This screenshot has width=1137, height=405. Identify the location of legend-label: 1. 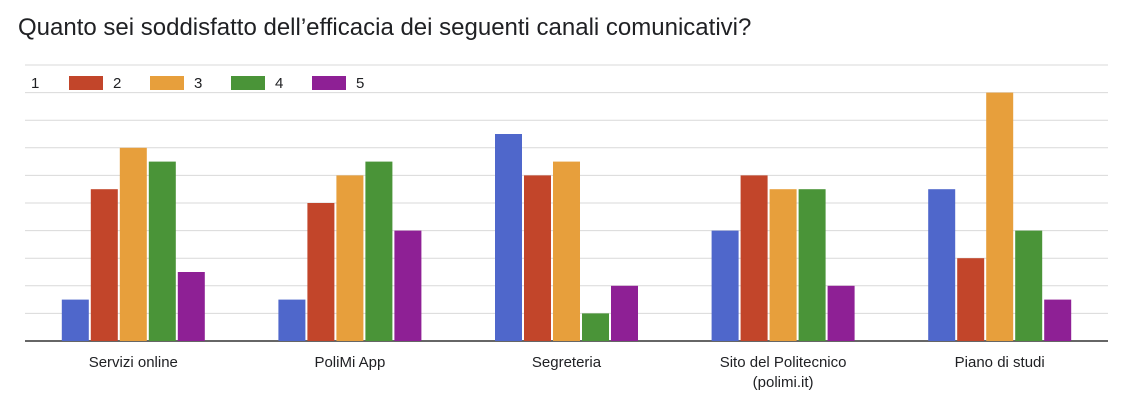
(35, 83).